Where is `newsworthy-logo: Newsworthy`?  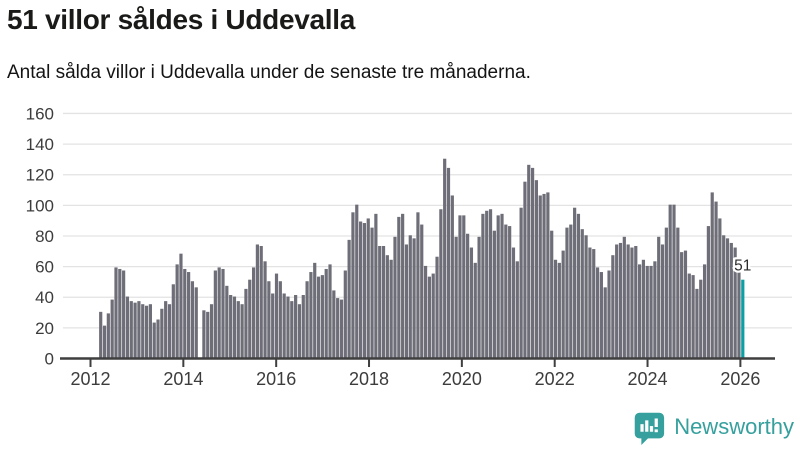
newsworthy-logo: Newsworthy is located at coordinates (712, 427).